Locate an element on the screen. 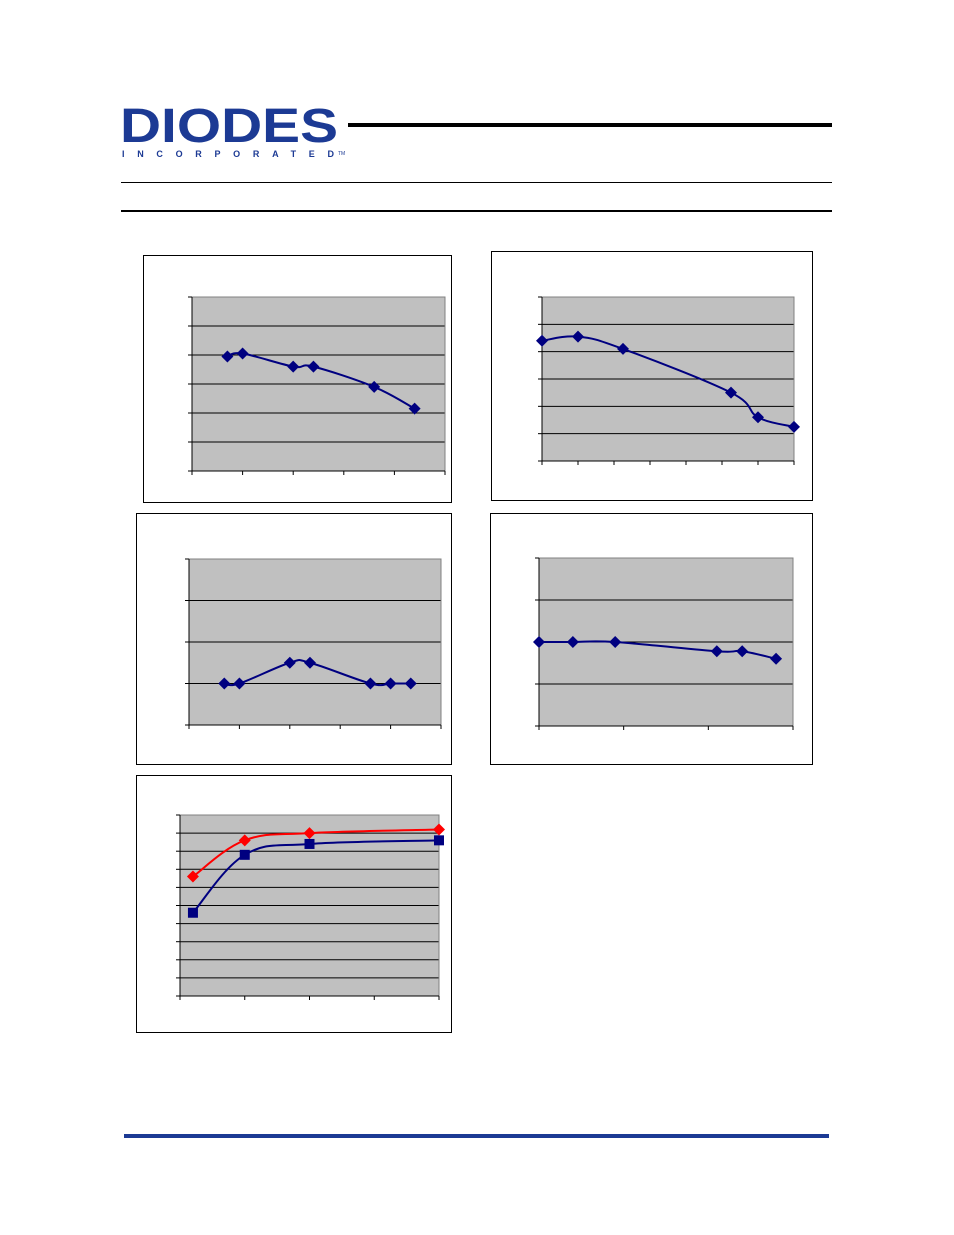 This screenshot has width=954, height=1235. footer-rule is located at coordinates (476, 1136).